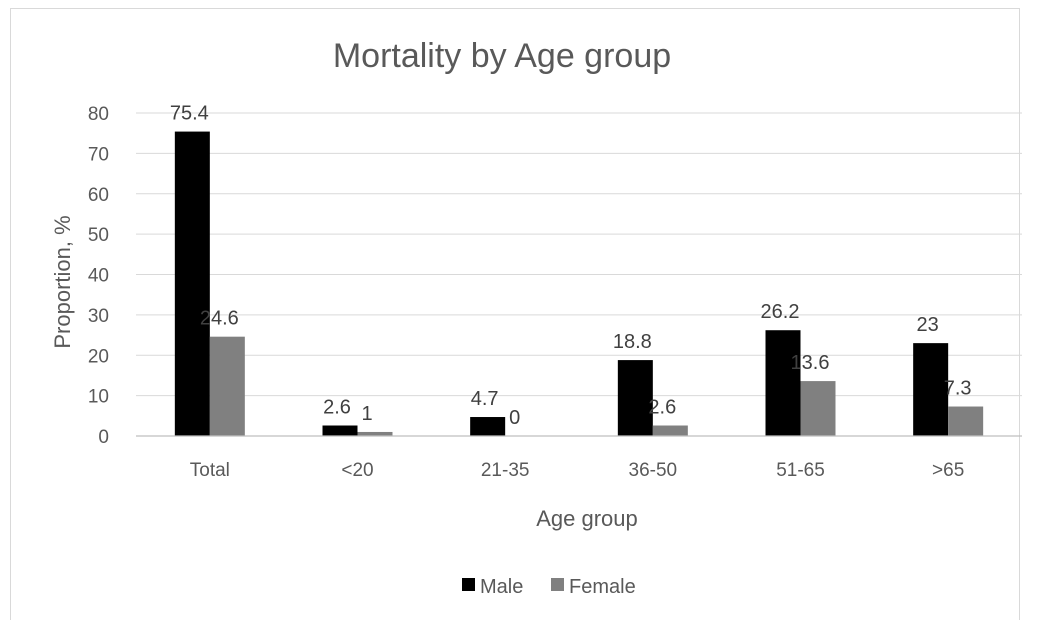  Describe the element at coordinates (357, 470) in the screenshot. I see `x-tick-label: <20` at that location.